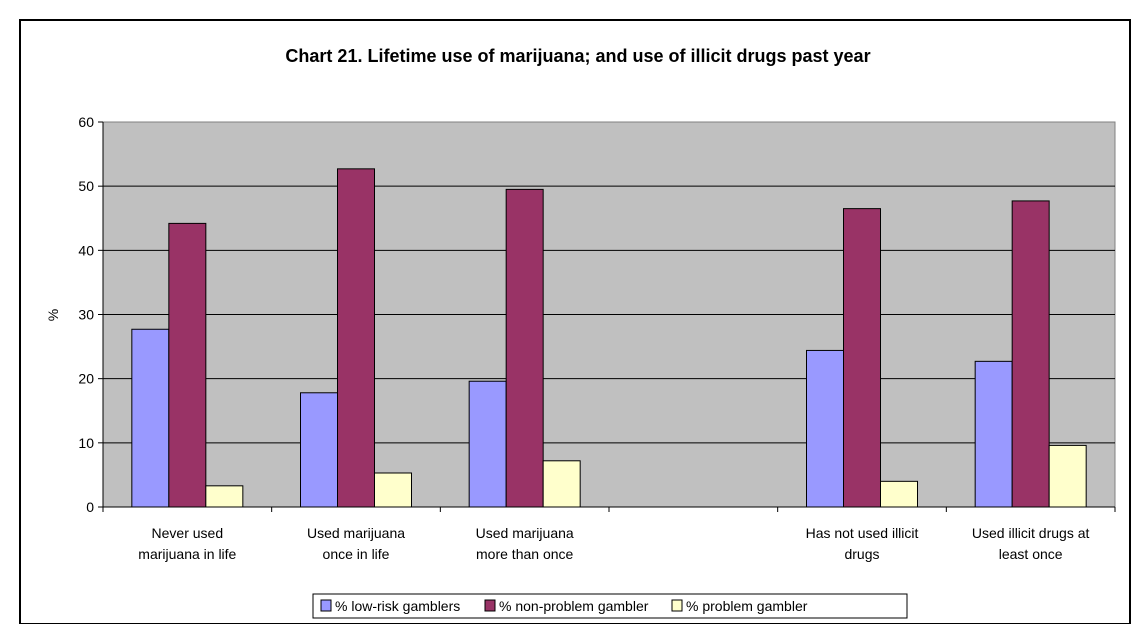  I want to click on category-label: drugs, so click(861, 554).